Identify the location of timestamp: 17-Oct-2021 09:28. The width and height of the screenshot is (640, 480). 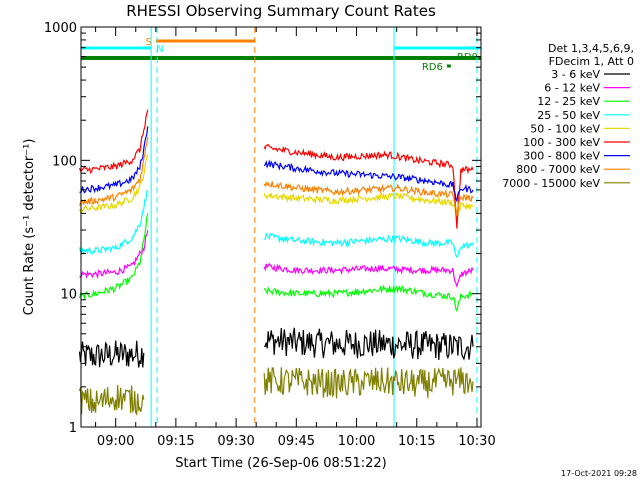
(599, 473).